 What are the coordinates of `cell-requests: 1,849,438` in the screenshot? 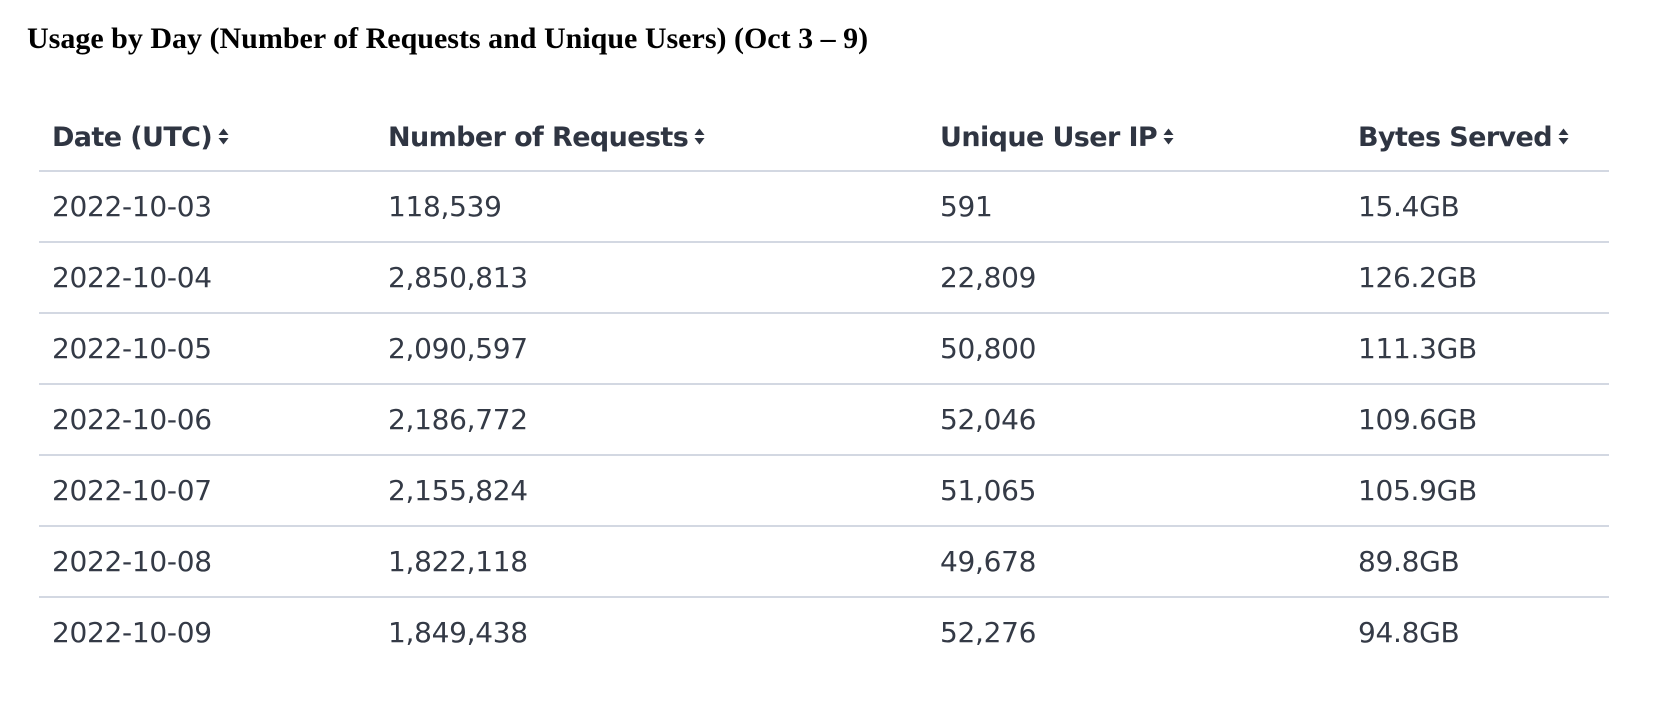 It's located at (458, 632).